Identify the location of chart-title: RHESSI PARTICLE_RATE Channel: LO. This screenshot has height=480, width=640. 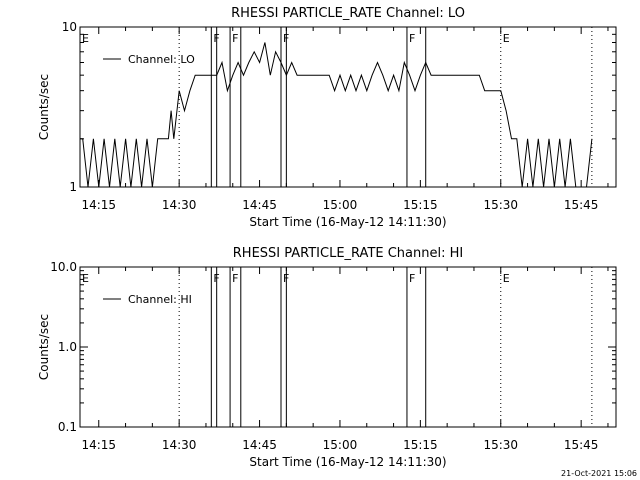
(348, 13).